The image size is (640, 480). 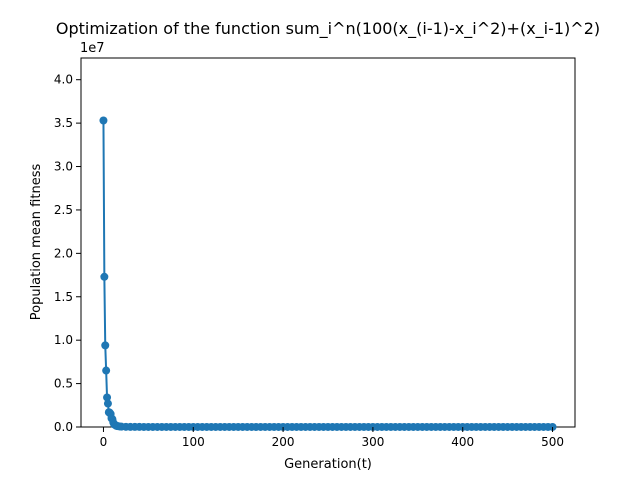 What do you see at coordinates (63, 123) in the screenshot?
I see `y-tick-label: 3.5` at bounding box center [63, 123].